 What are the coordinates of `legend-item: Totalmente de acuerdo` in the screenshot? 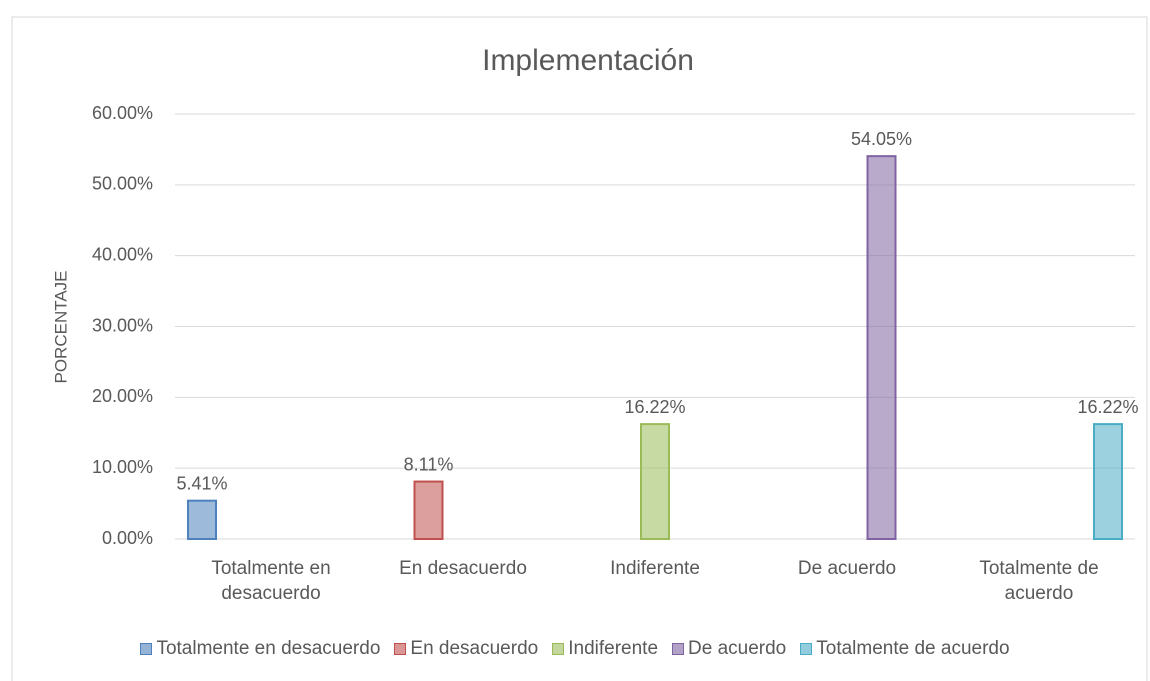 It's located at (905, 649).